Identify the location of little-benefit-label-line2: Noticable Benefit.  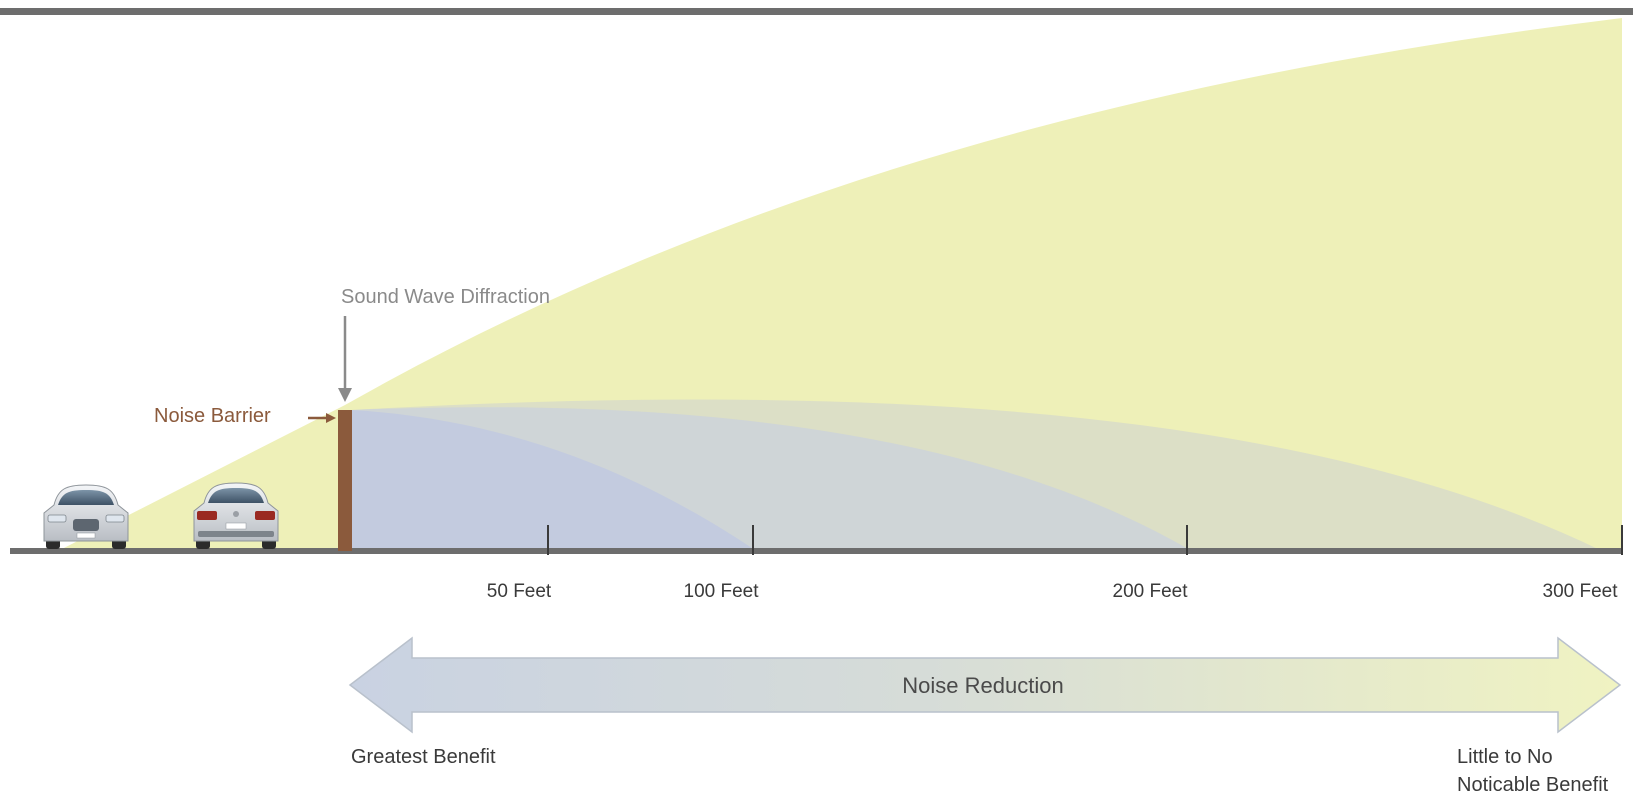
(1533, 785).